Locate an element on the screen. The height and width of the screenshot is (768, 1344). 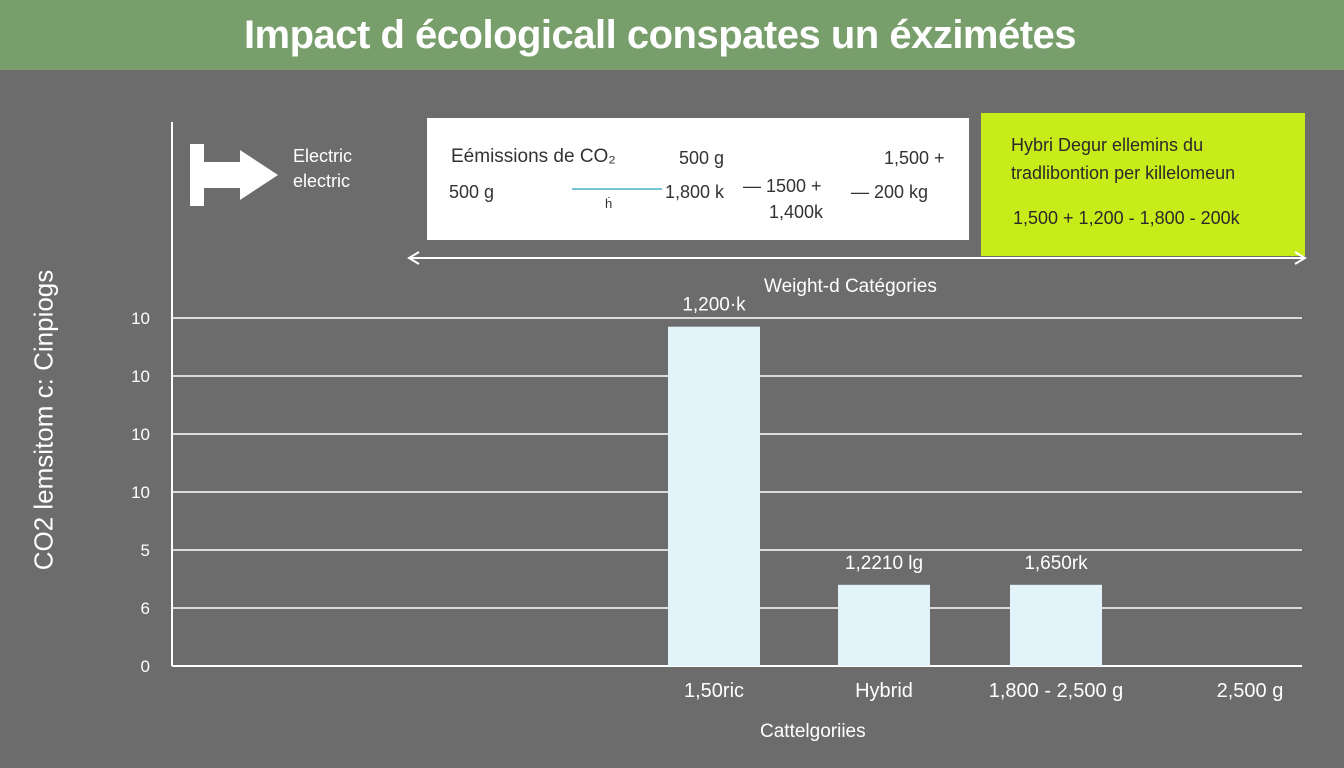
y-tick-label: 5 is located at coordinates (145, 550).